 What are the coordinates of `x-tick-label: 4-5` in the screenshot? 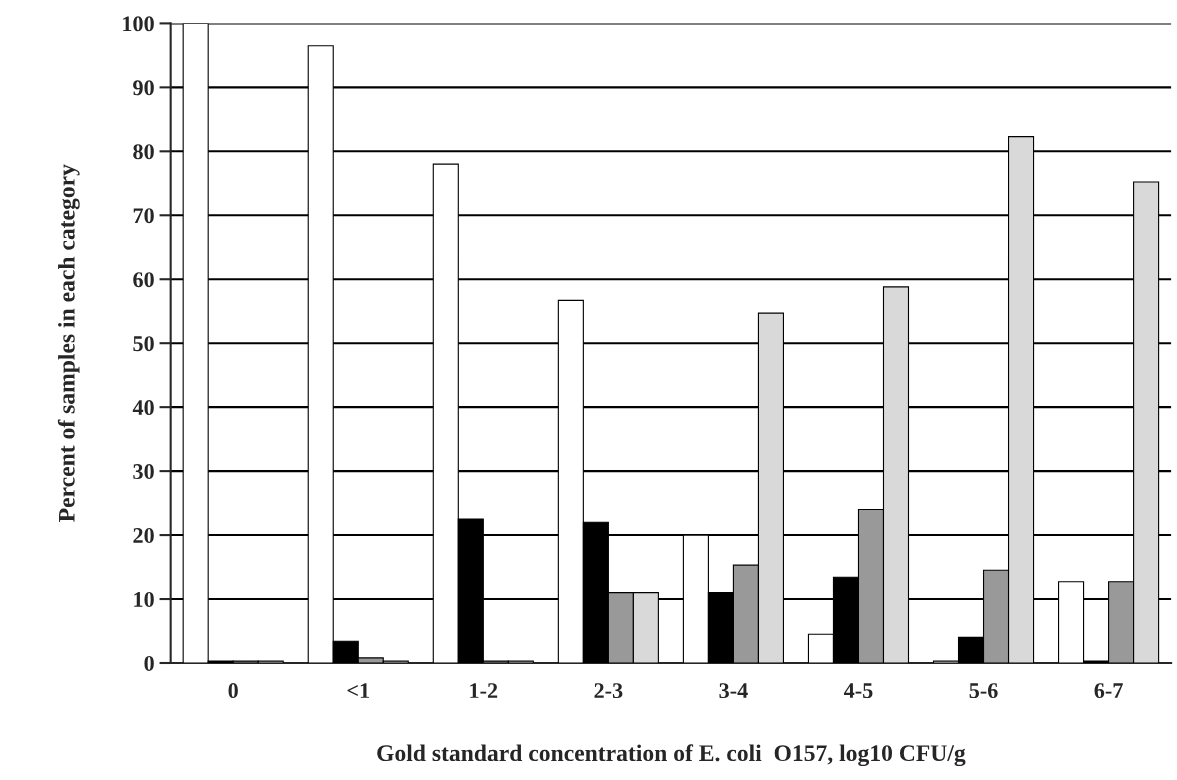 It's located at (858, 691).